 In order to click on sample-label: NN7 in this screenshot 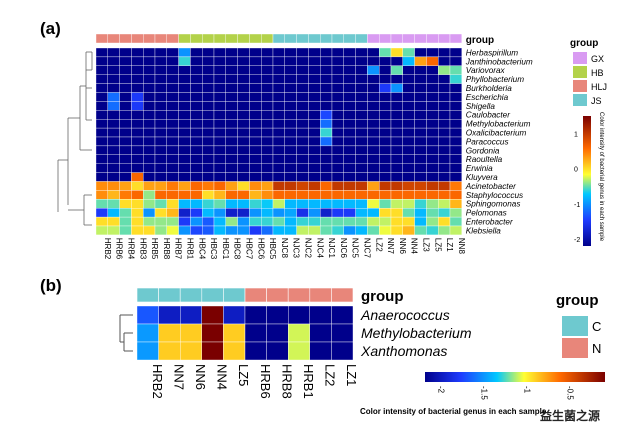, I will do `click(178, 377)`.